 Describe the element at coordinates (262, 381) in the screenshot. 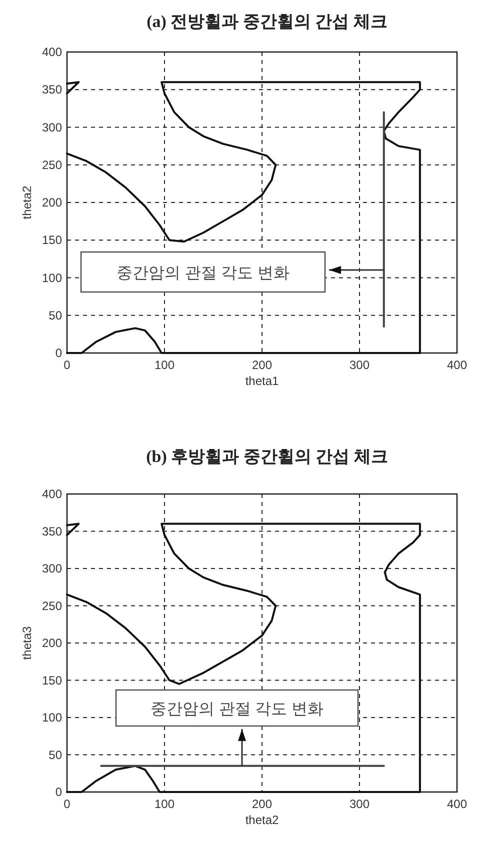

I see `x-axis-title: theta1` at that location.